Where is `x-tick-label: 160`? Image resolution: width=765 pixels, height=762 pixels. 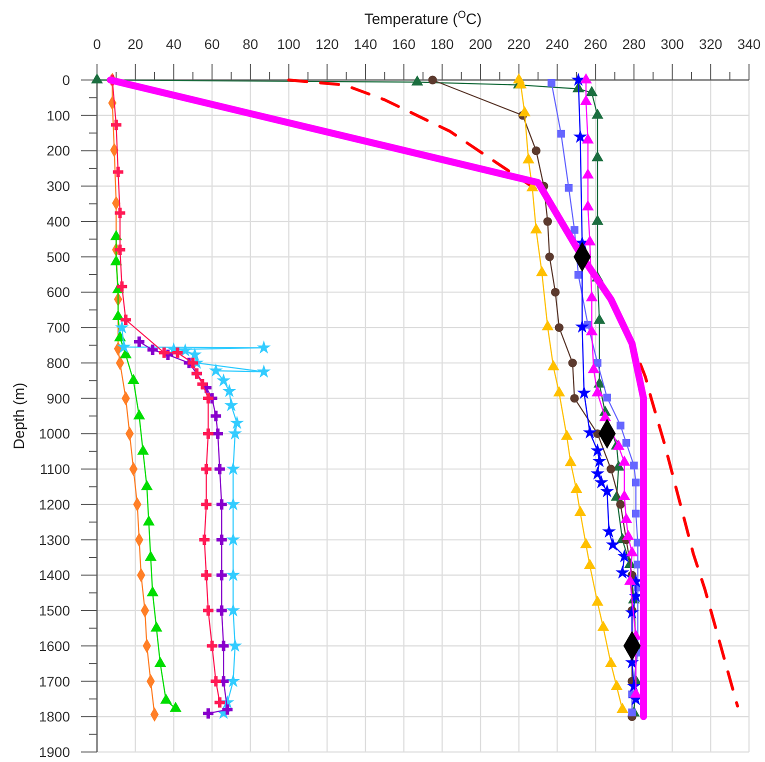 x-tick-label: 160 is located at coordinates (404, 44).